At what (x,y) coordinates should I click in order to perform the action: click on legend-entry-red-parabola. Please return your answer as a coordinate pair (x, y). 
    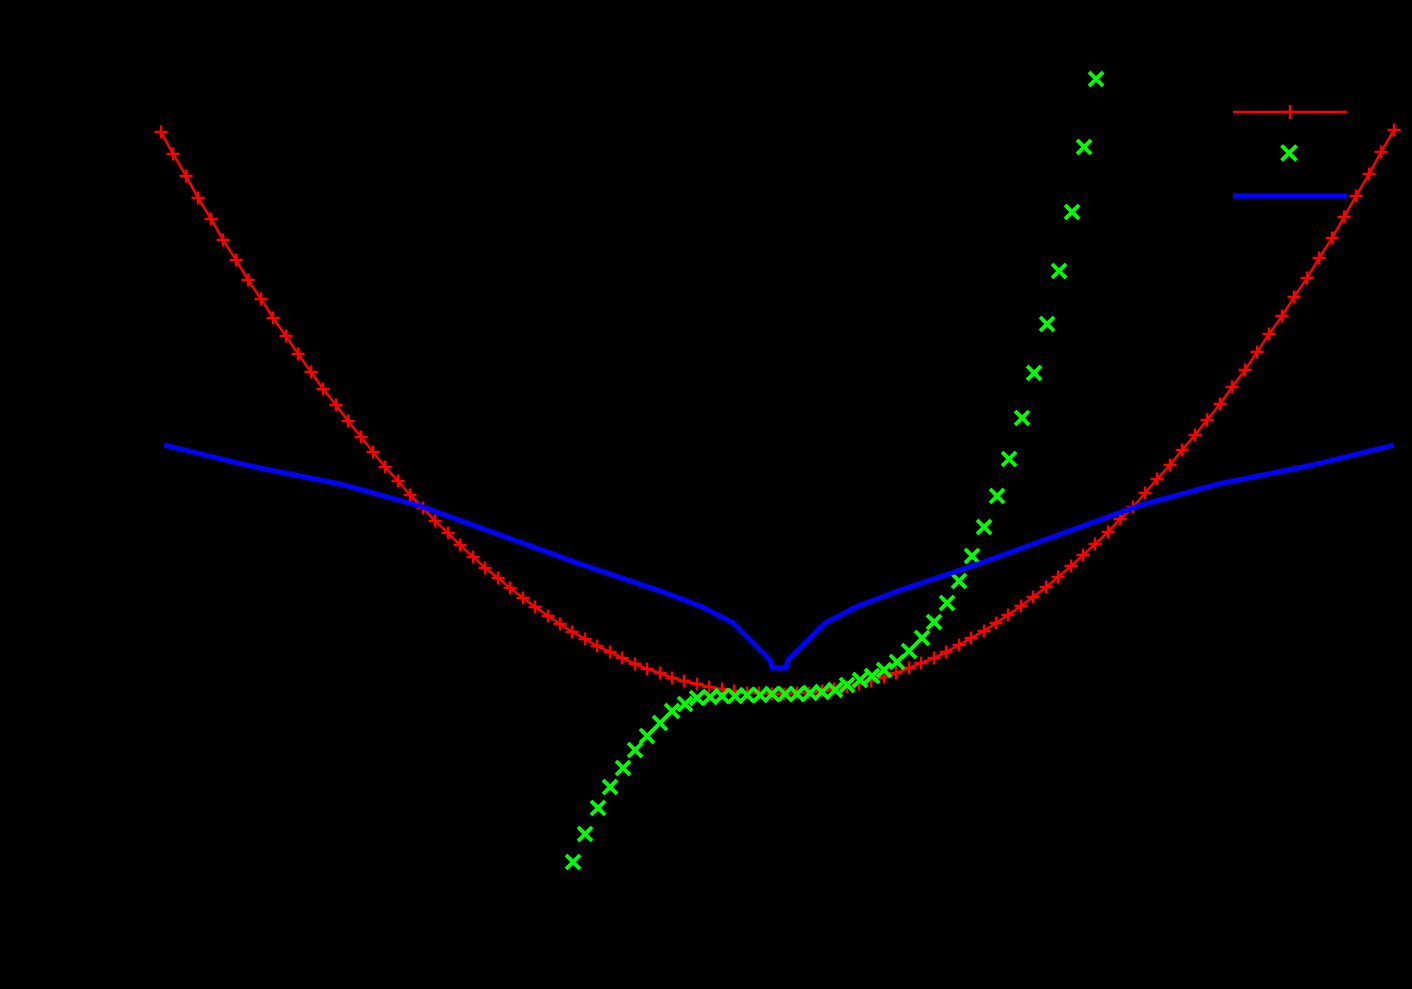
    Looking at the image, I should click on (1290, 112).